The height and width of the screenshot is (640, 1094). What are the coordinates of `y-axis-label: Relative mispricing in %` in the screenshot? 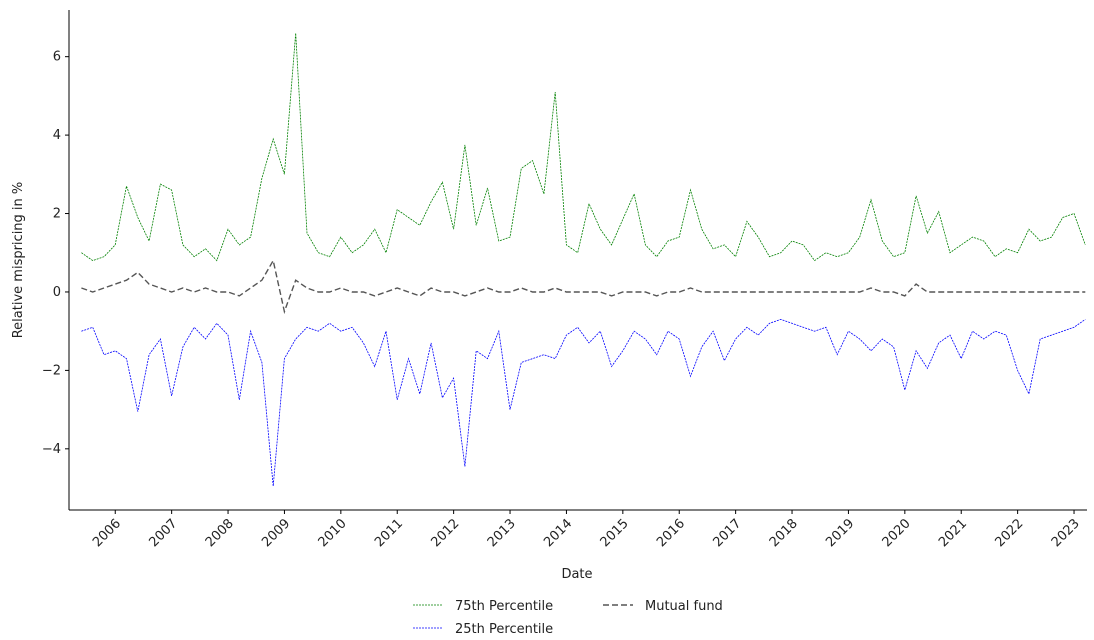 It's located at (18, 260).